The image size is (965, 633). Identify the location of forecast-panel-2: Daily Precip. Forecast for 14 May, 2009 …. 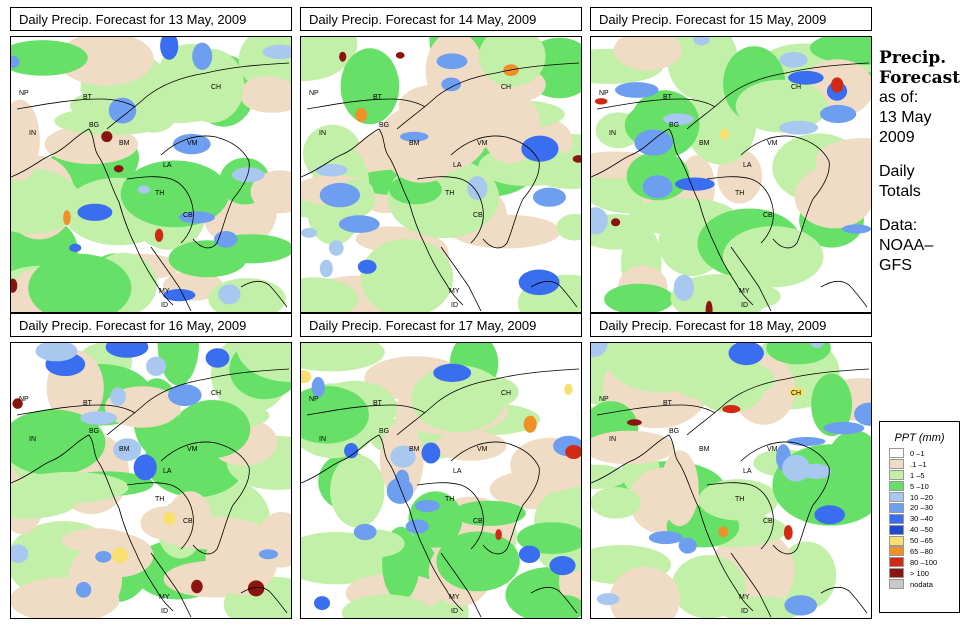
(441, 160).